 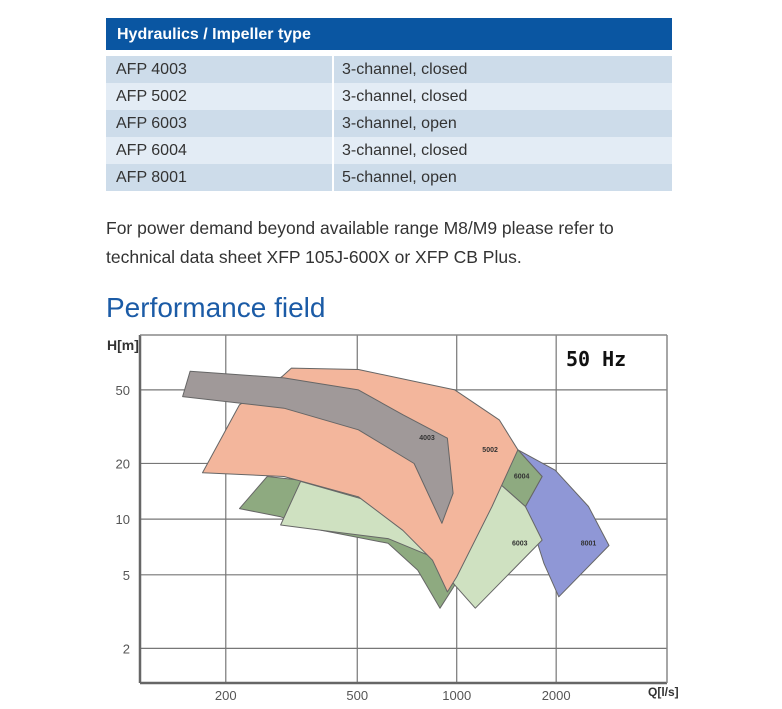 I want to click on x-tick-label: 200, so click(x=226, y=695).